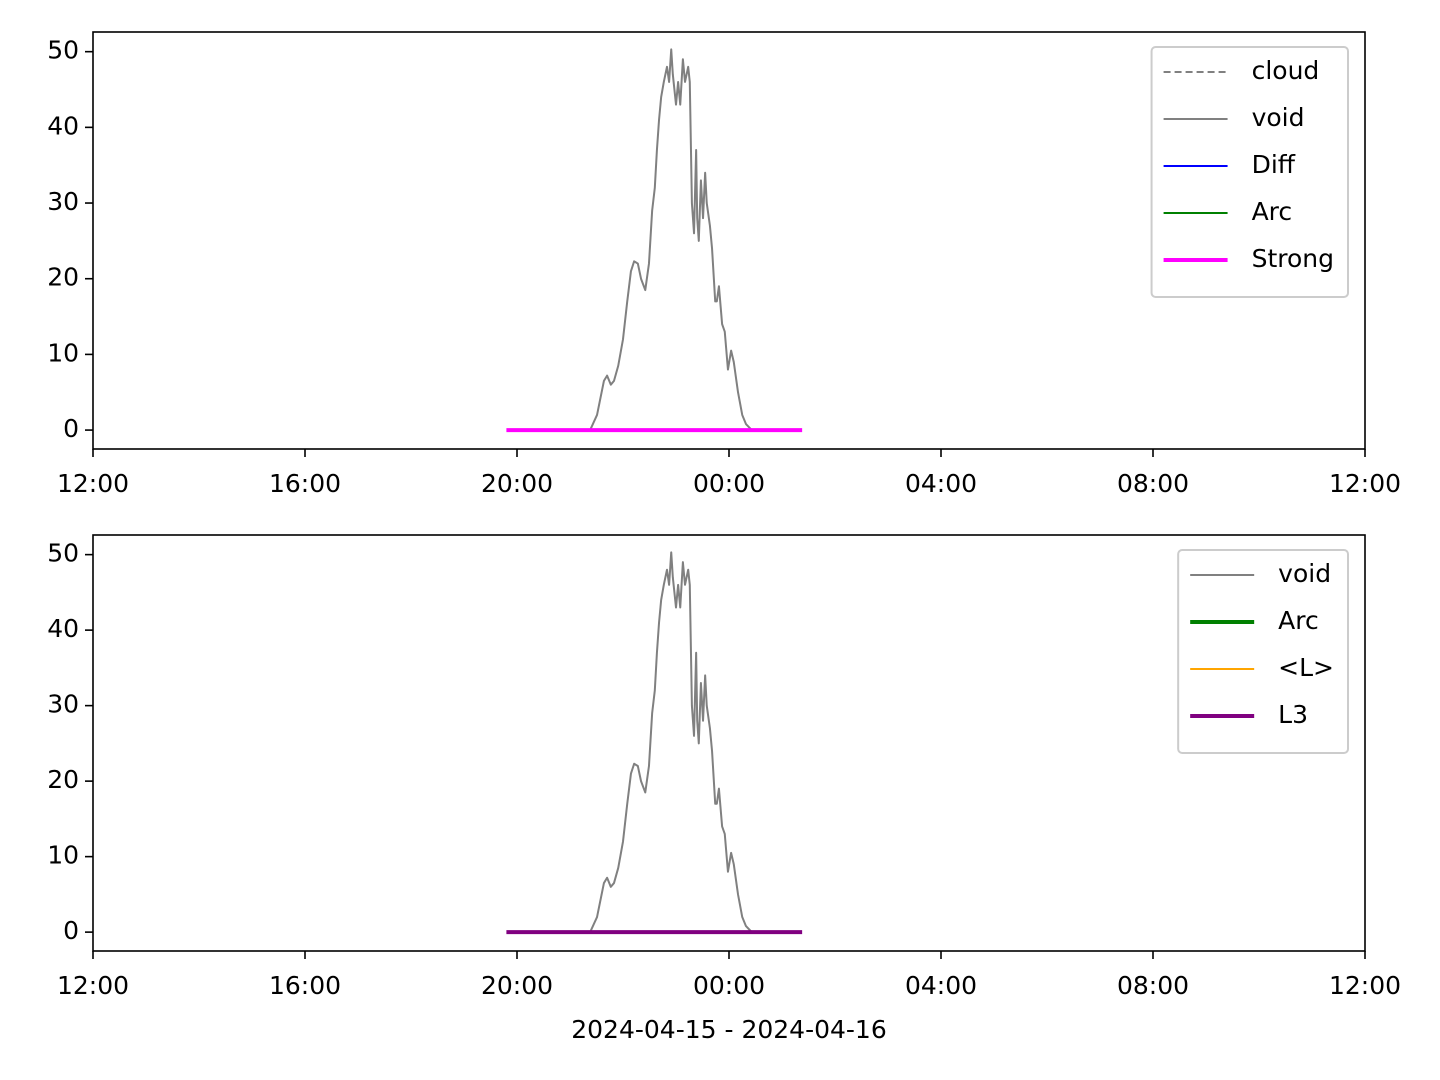  Describe the element at coordinates (1306, 667) in the screenshot. I see `legend-label: <L>` at that location.